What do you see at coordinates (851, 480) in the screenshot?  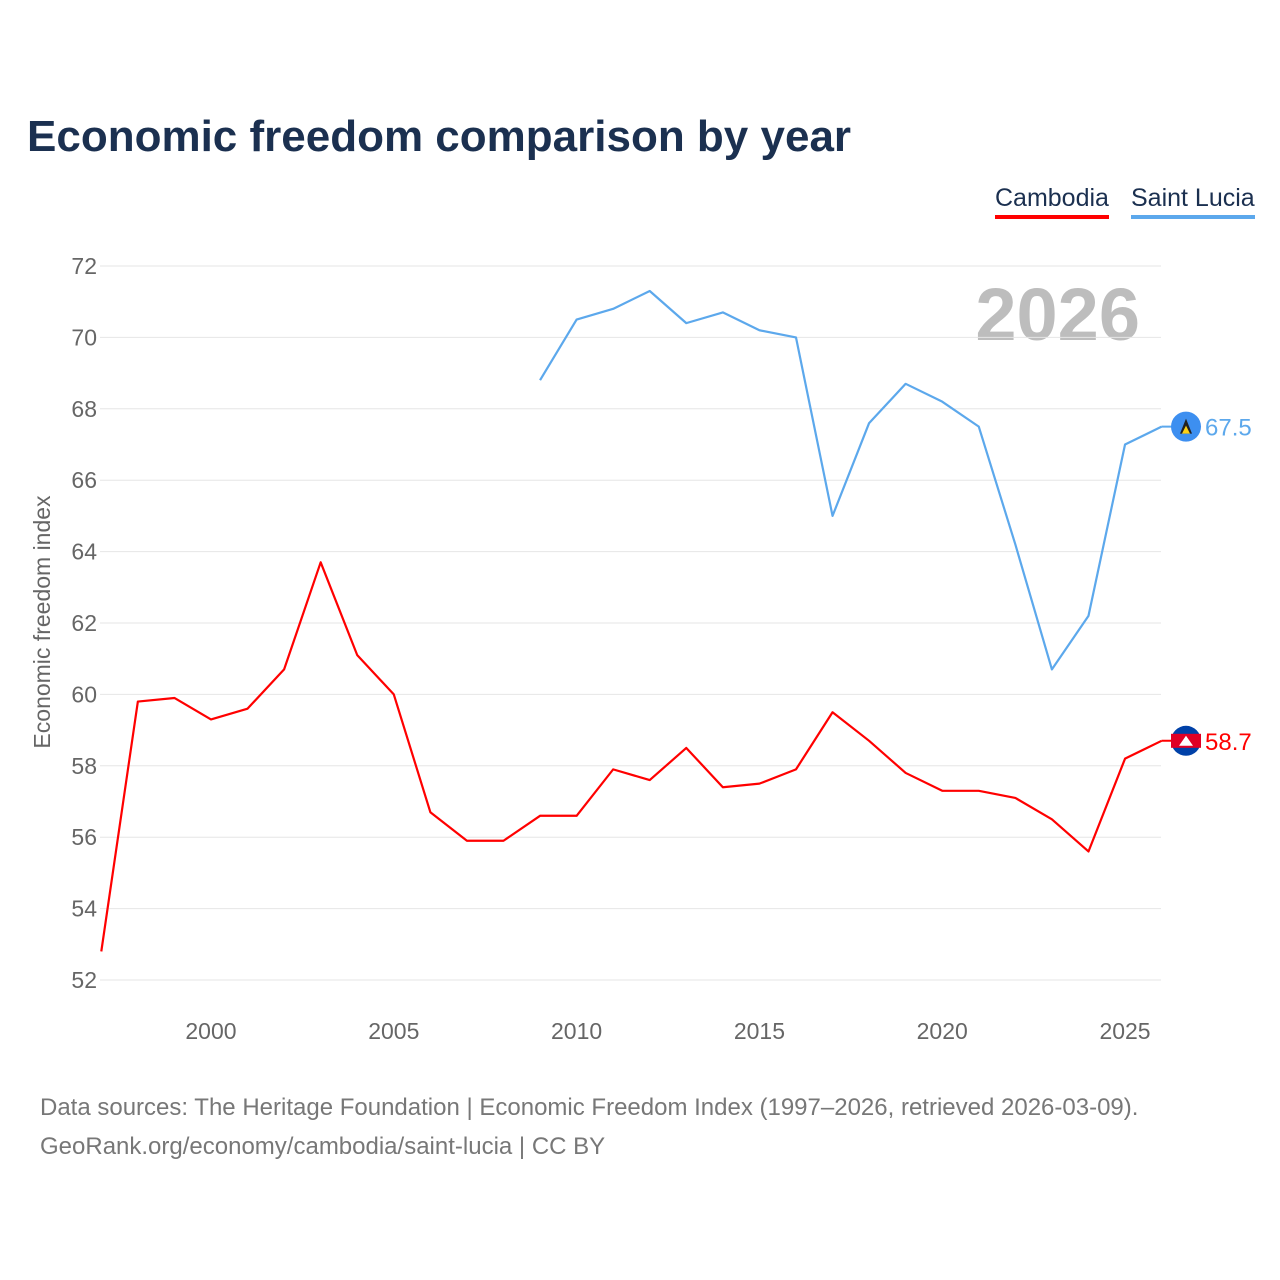 I see `series-line-saint-lucia` at bounding box center [851, 480].